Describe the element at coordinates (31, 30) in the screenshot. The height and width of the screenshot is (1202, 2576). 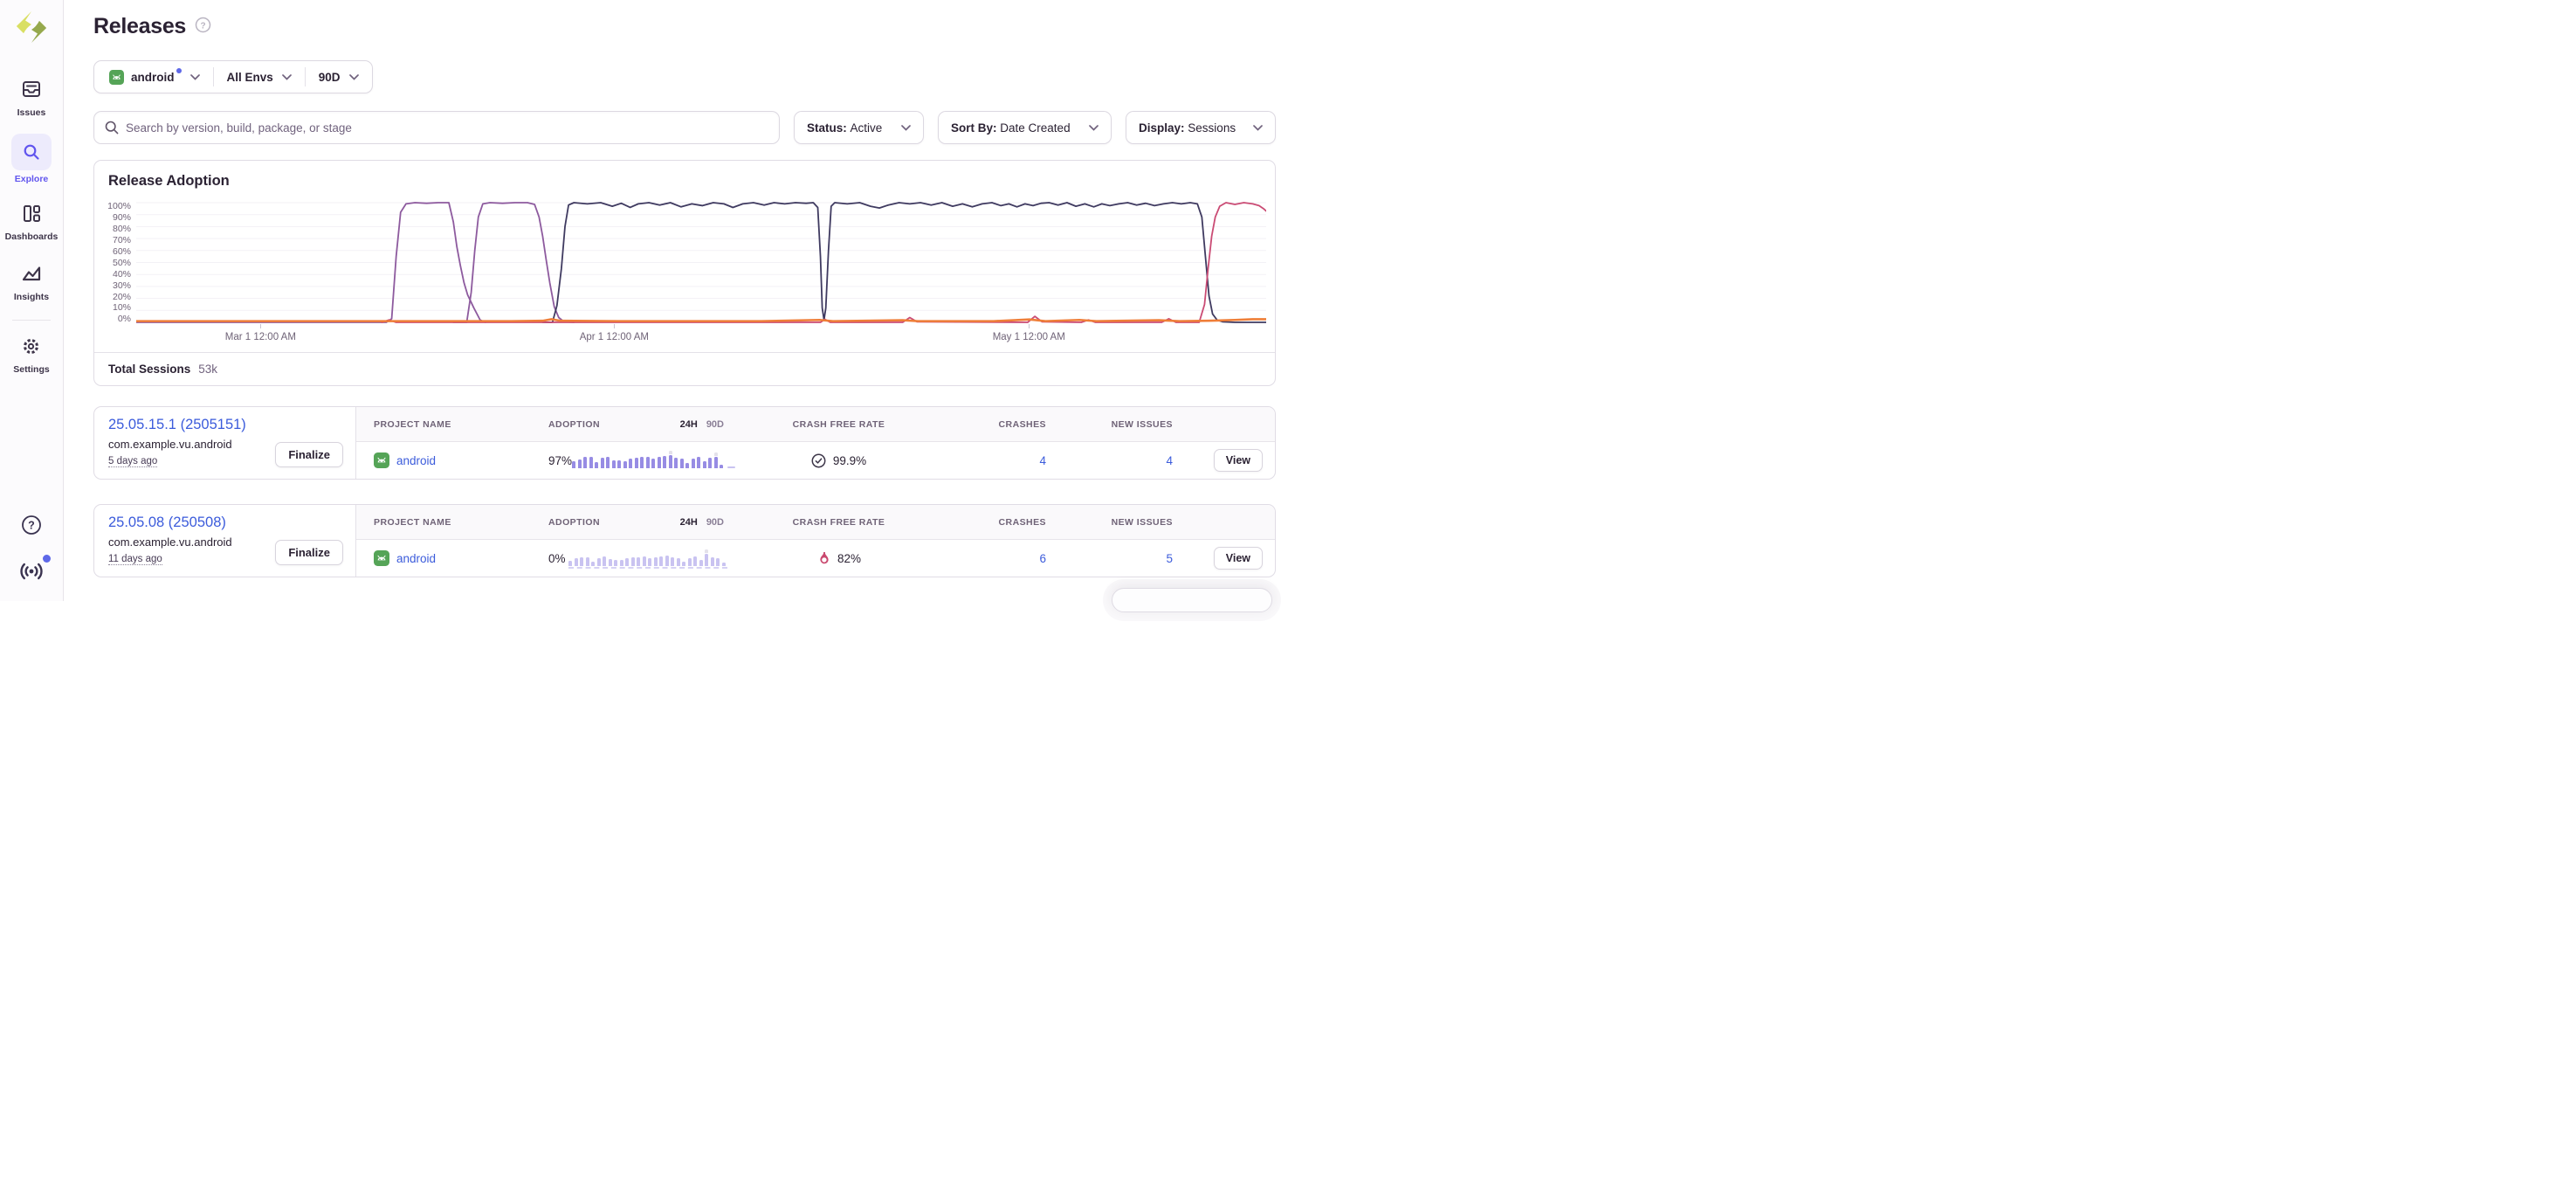
I see `app-logo-icon` at that location.